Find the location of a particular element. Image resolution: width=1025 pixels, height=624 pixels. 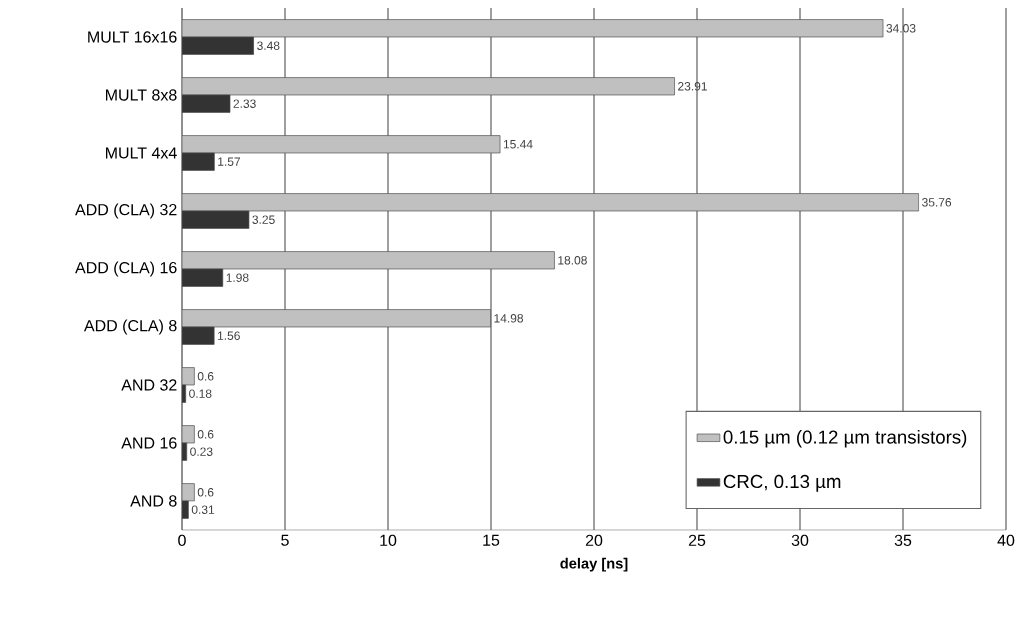

data-label: 2.33 is located at coordinates (244, 103).